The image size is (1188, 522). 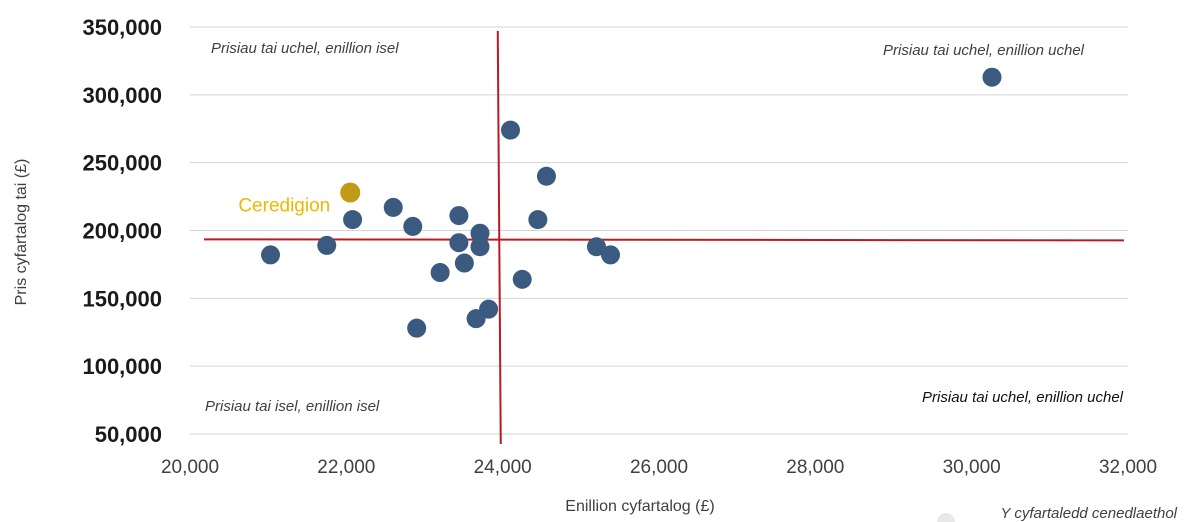 What do you see at coordinates (350, 192) in the screenshot?
I see `highlight-point` at bounding box center [350, 192].